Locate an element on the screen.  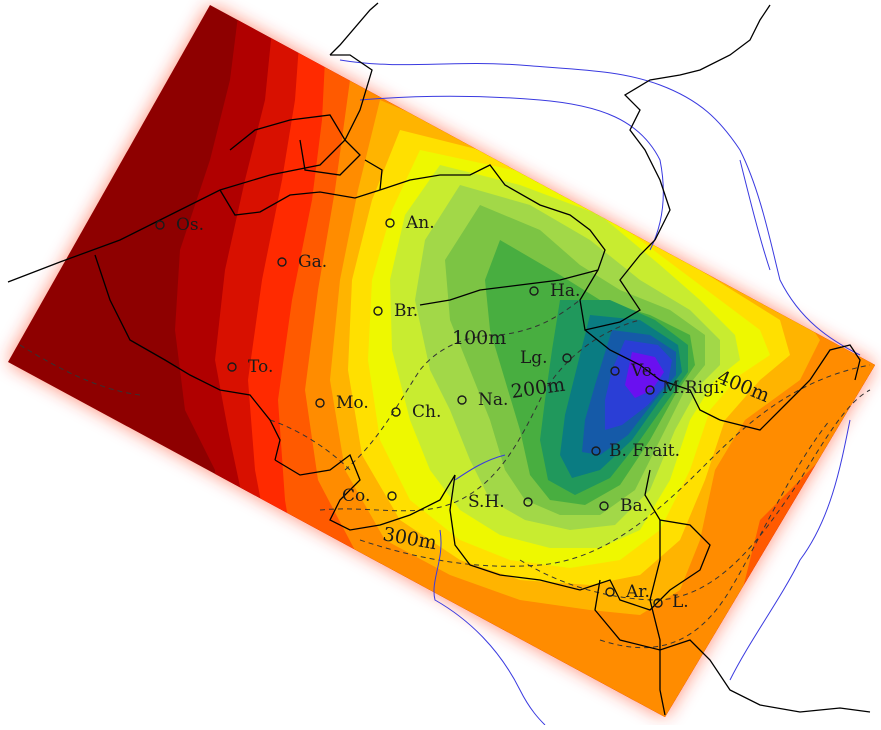
city-ch: Ch. is located at coordinates (416, 412).